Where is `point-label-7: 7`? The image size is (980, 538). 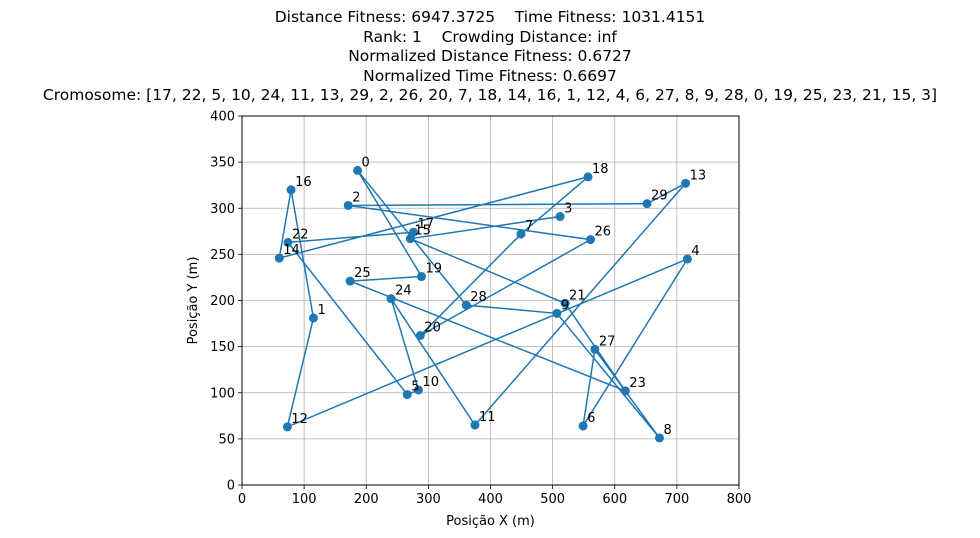
point-label-7: 7 is located at coordinates (529, 226).